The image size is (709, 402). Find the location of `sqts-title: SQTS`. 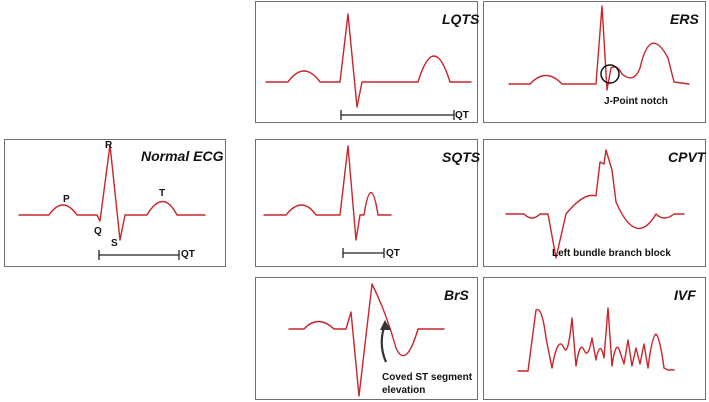

sqts-title: SQTS is located at coordinates (461, 157).